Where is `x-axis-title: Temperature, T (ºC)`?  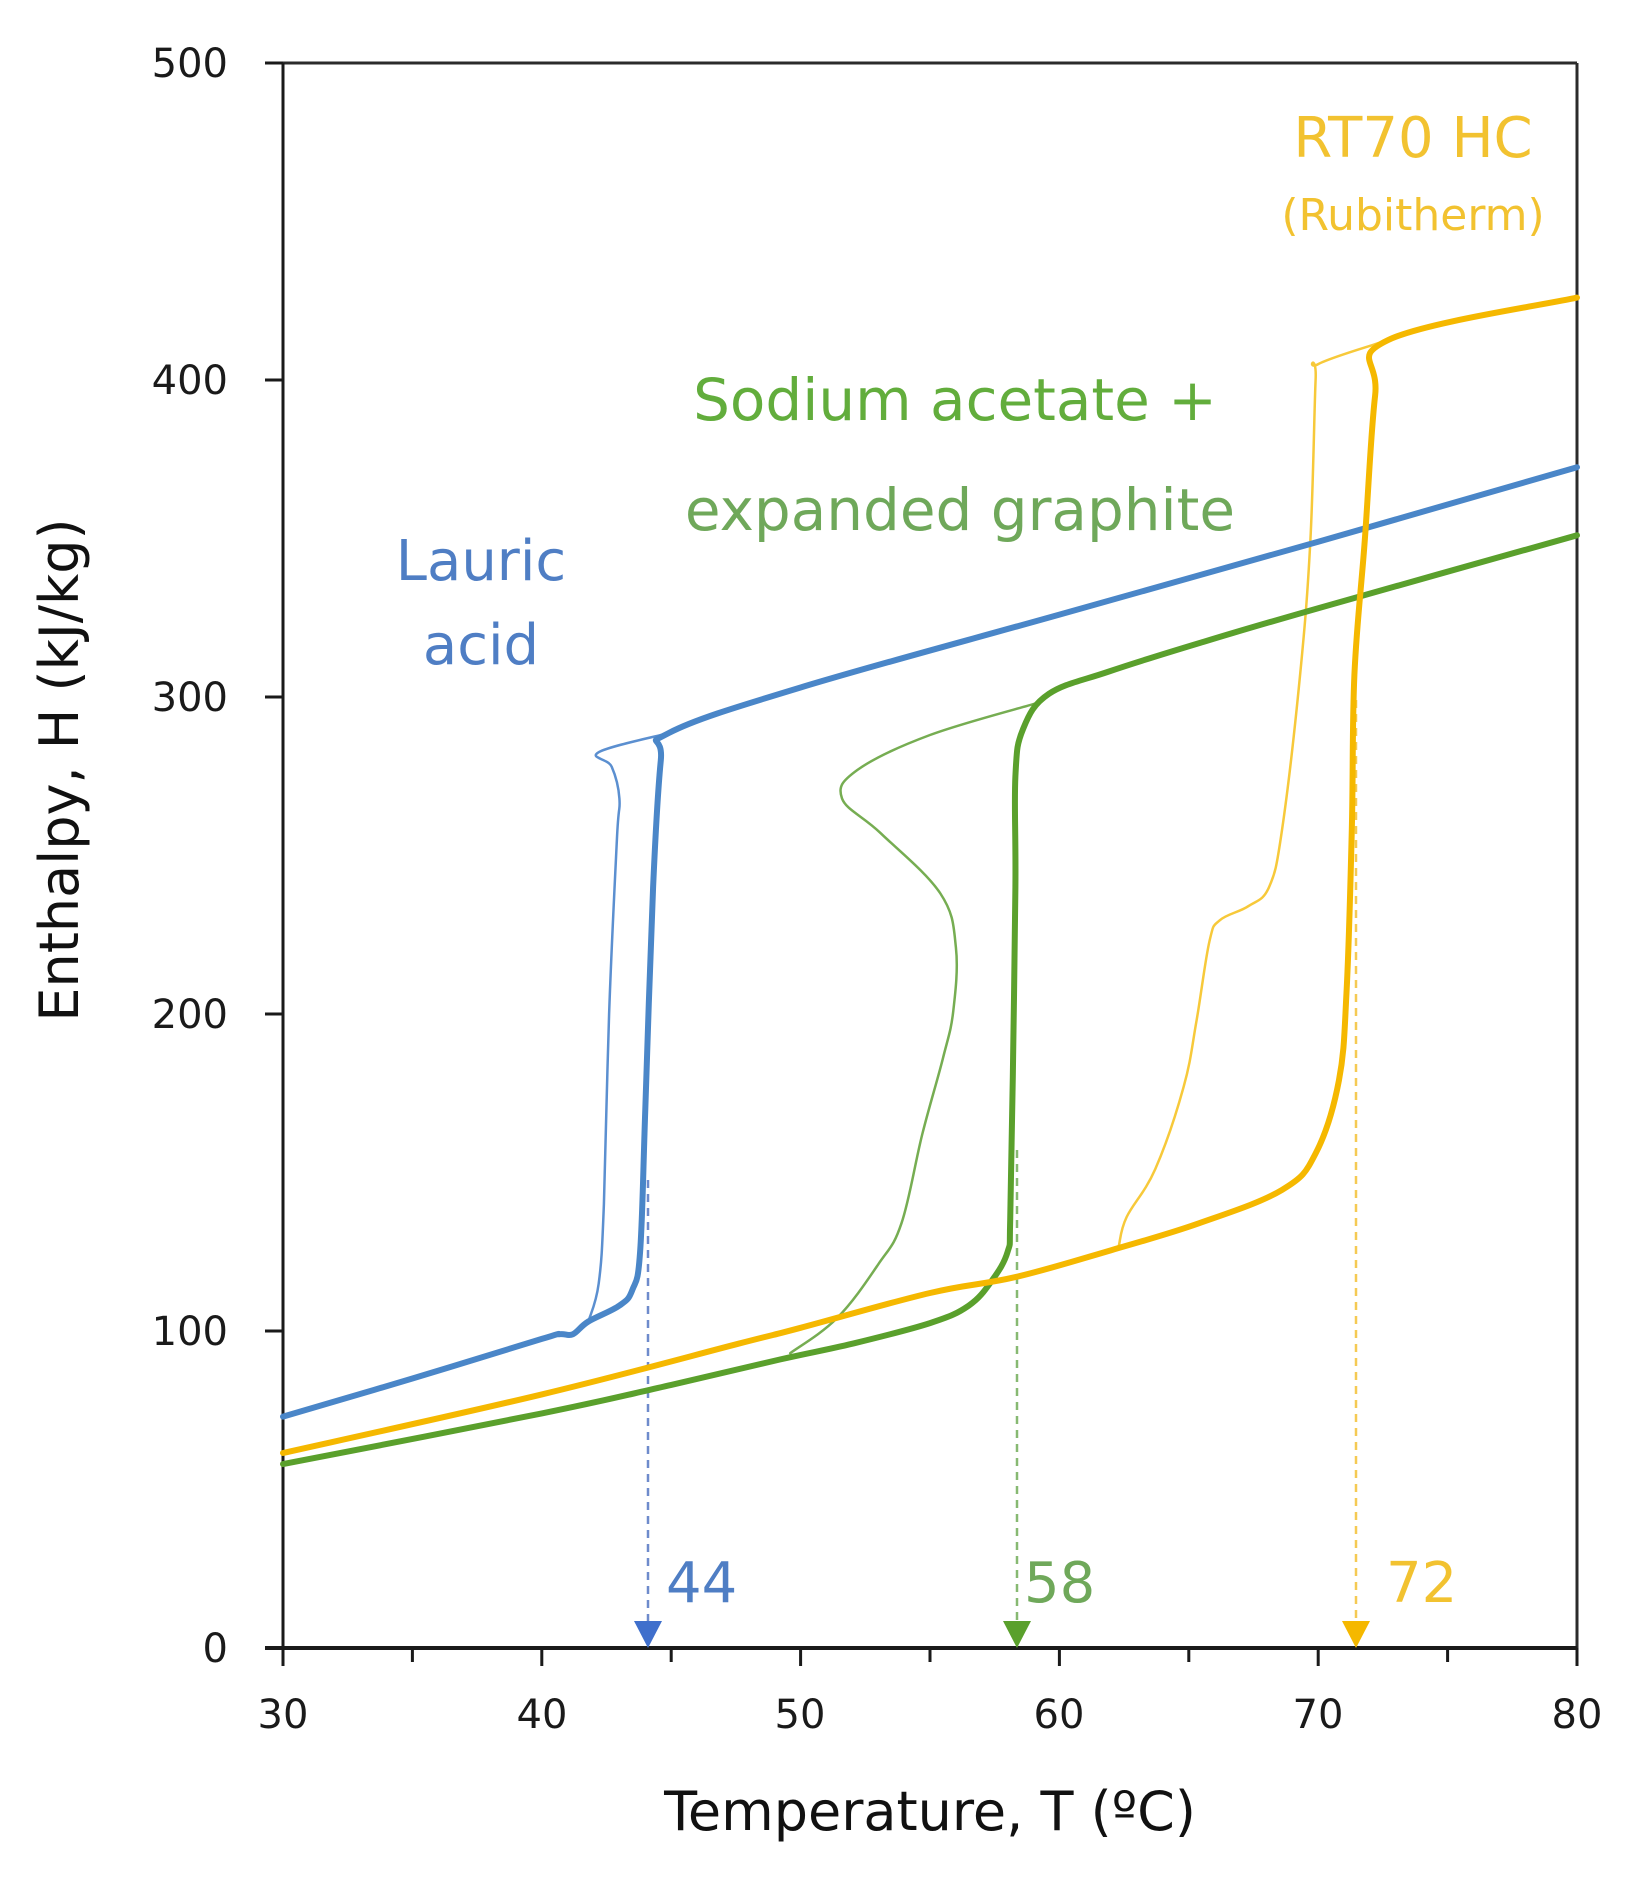
x-axis-title: Temperature, T (ºC) is located at coordinates (929, 1811).